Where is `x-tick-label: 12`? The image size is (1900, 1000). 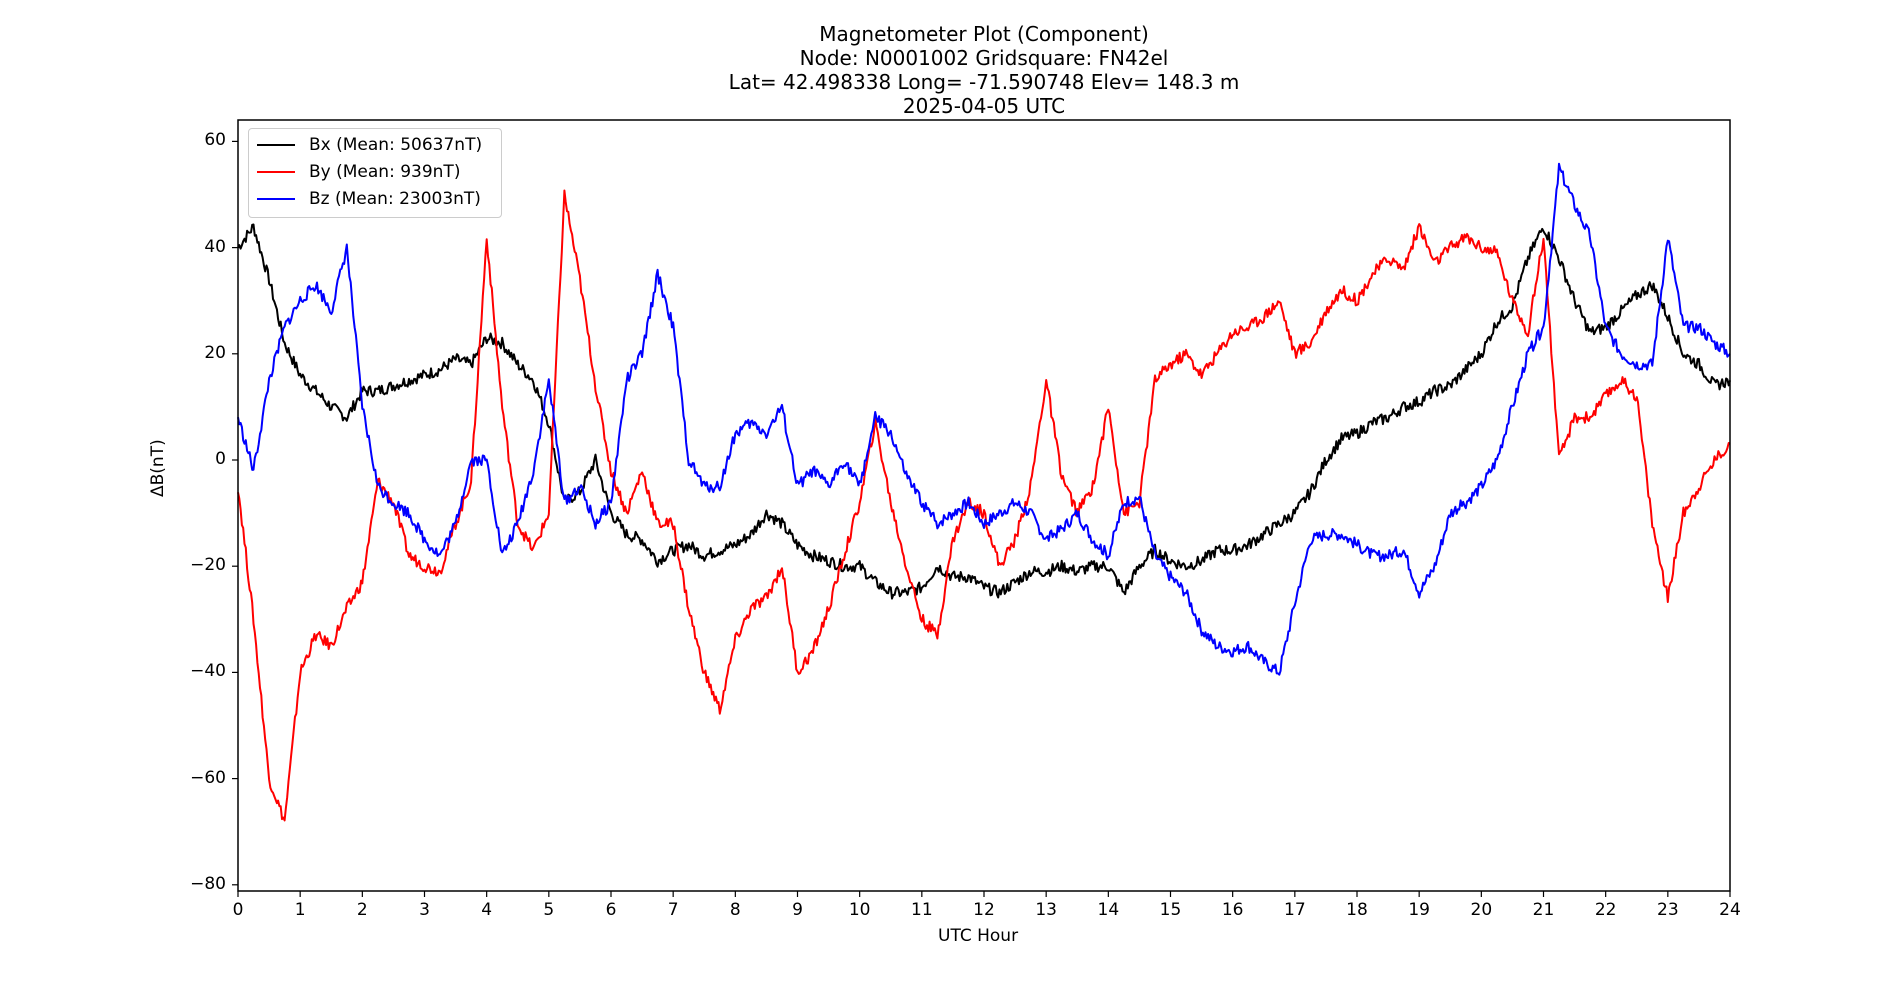
x-tick-label: 12 is located at coordinates (984, 910).